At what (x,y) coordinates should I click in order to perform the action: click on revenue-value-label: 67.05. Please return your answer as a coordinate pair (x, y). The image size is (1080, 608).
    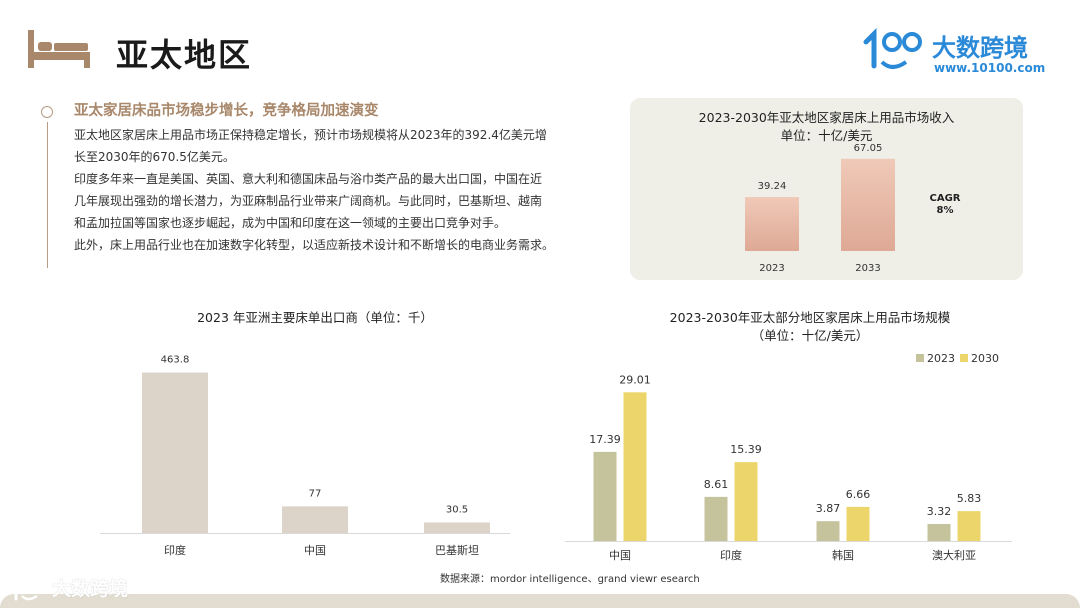
    Looking at the image, I should click on (868, 148).